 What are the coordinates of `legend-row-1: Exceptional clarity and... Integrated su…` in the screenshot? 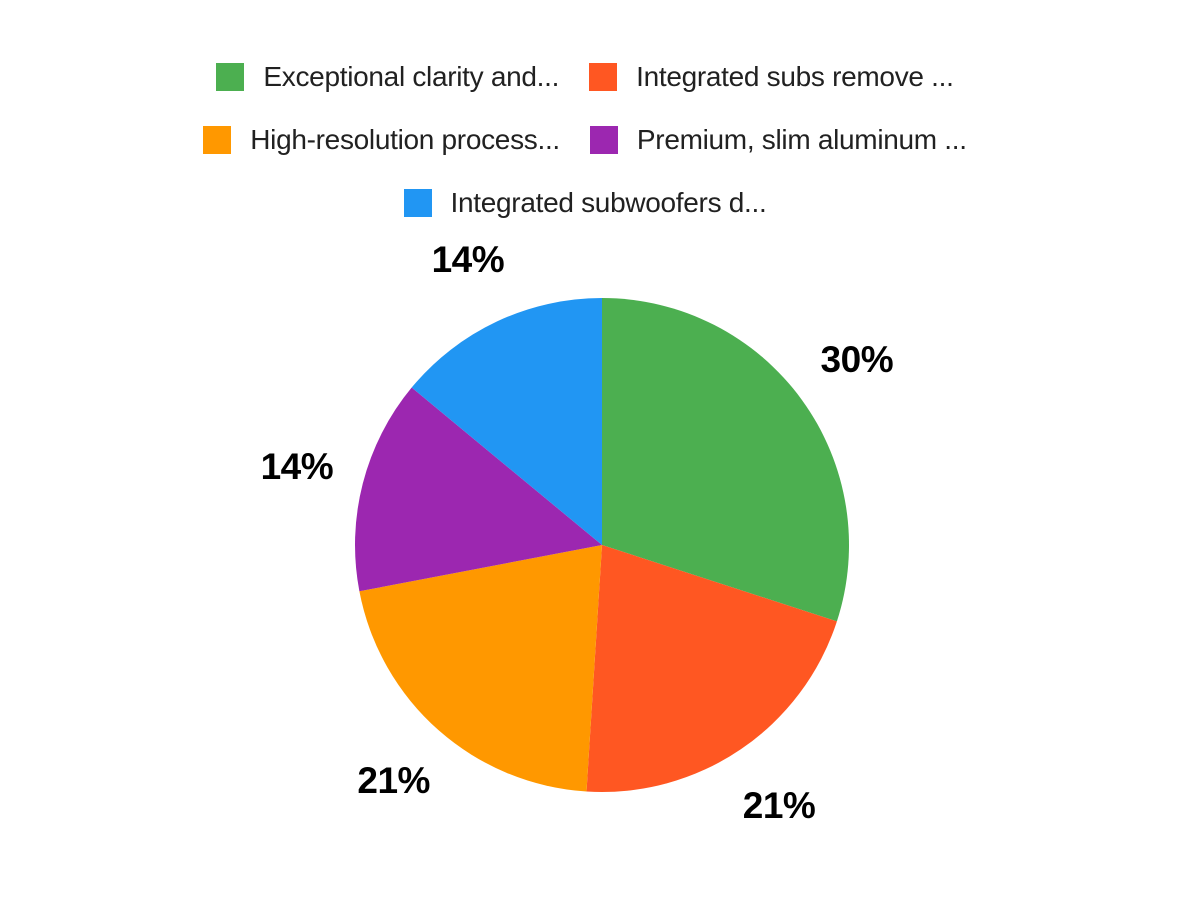 It's located at (585, 77).